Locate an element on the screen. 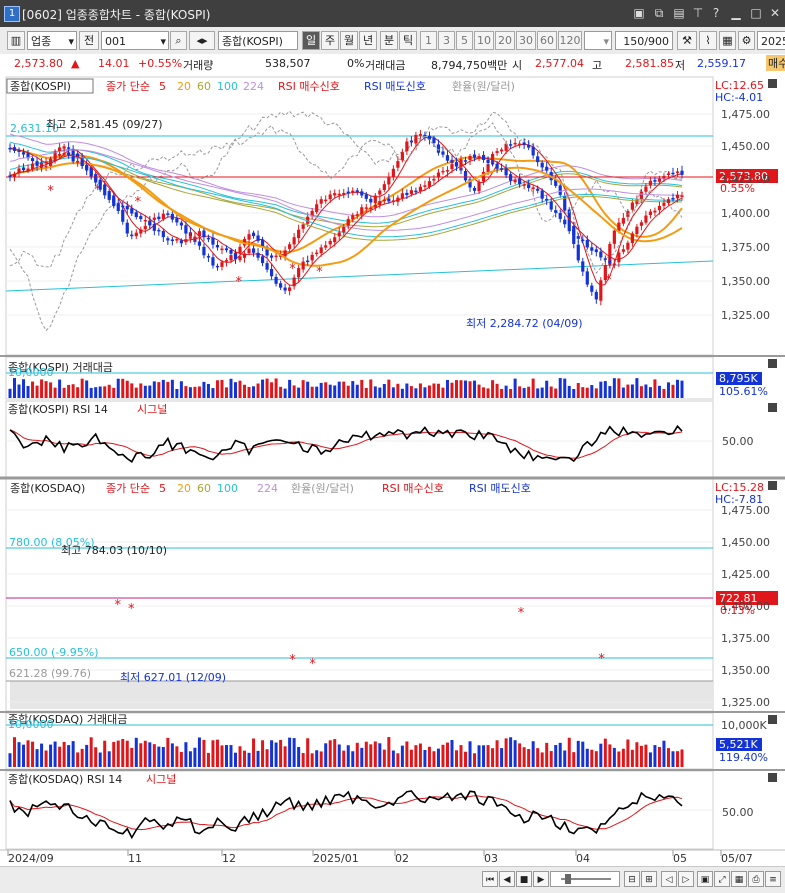 This screenshot has width=785, height=893. lock-icon: ▣ is located at coordinates (705, 879).